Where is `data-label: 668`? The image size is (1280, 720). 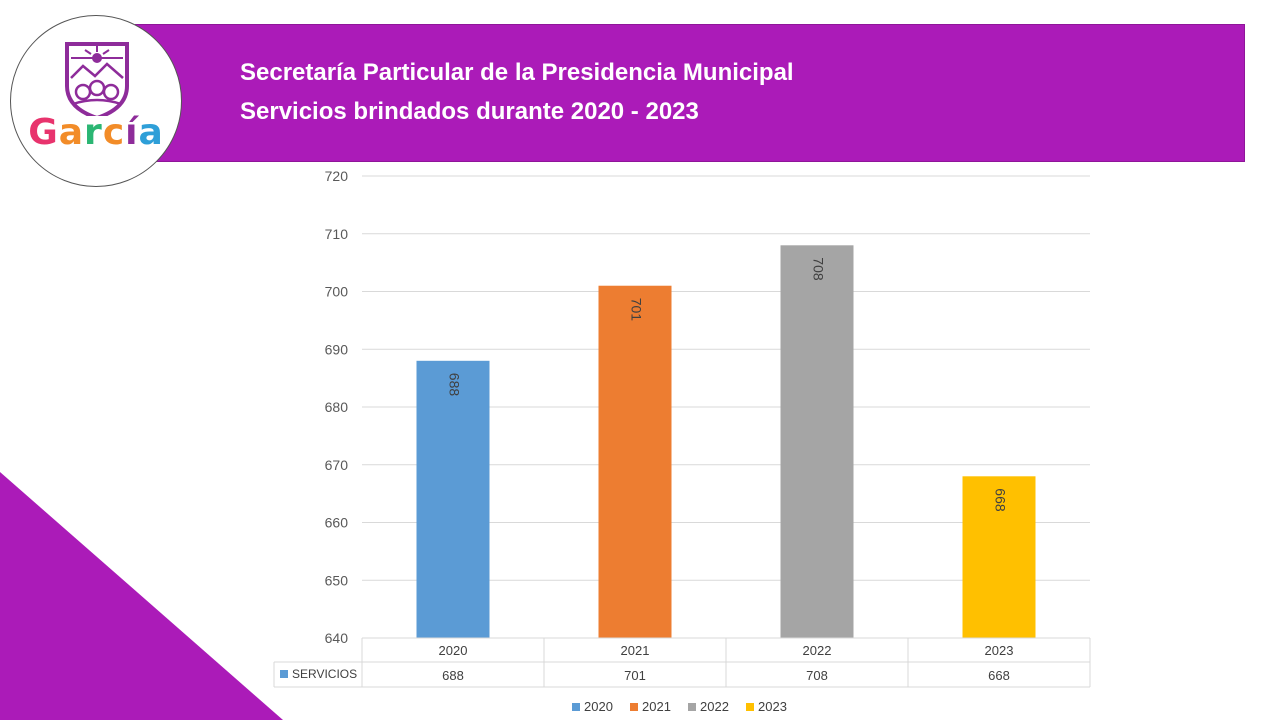 data-label: 668 is located at coordinates (1000, 500).